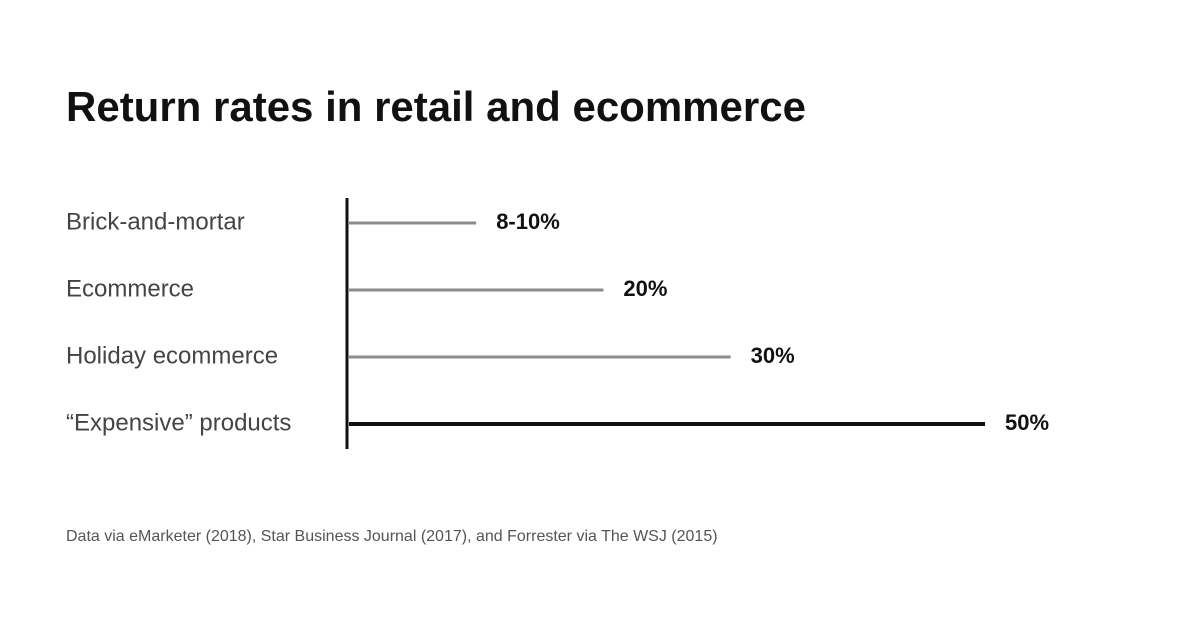  Describe the element at coordinates (172, 355) in the screenshot. I see `category-label: Holiday ecommerce` at that location.